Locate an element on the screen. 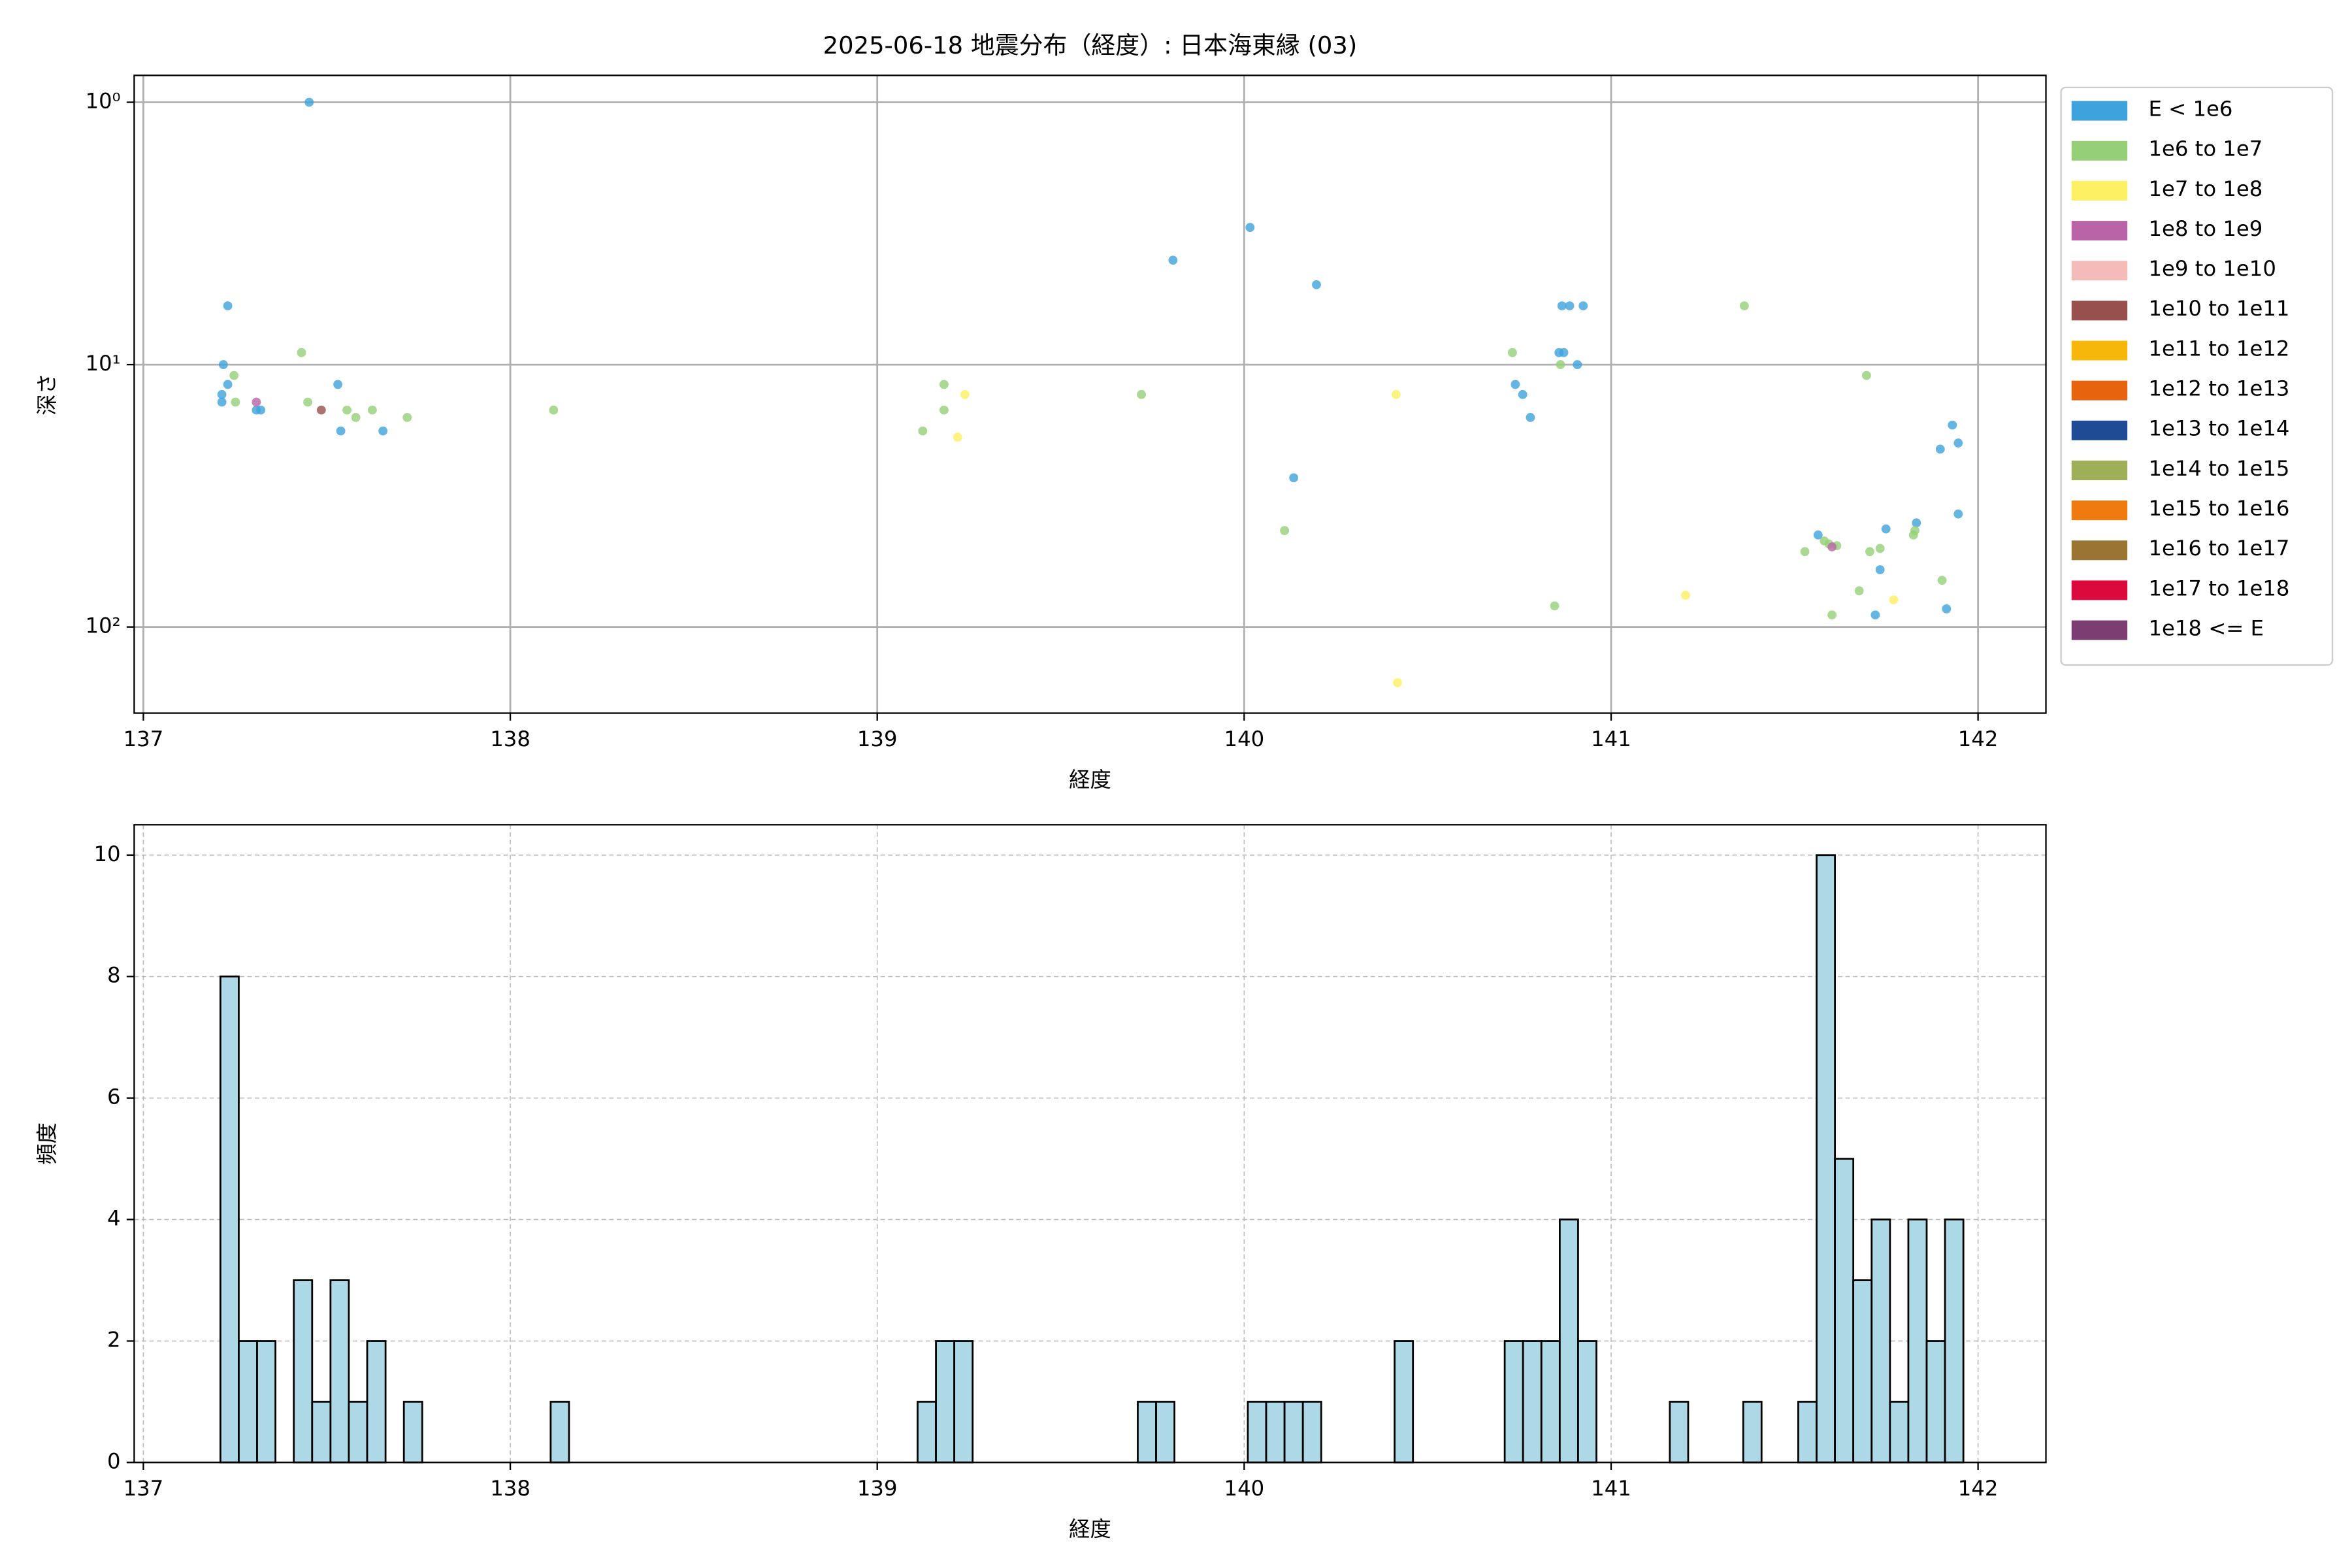  x-tick-label: 139 is located at coordinates (877, 1488).